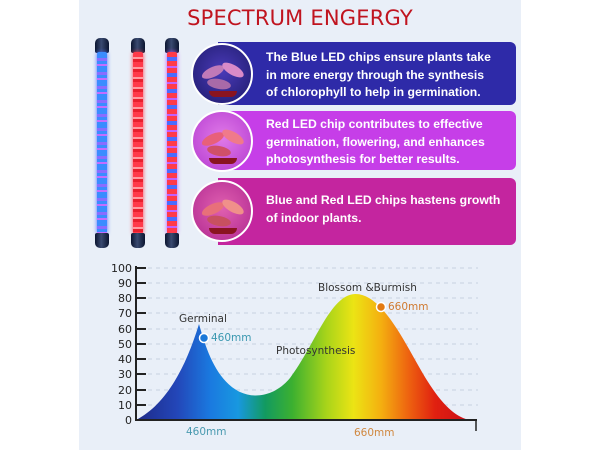 The height and width of the screenshot is (450, 600). Describe the element at coordinates (375, 74) in the screenshot. I see `card-line: in more energy through the synthesis` at that location.